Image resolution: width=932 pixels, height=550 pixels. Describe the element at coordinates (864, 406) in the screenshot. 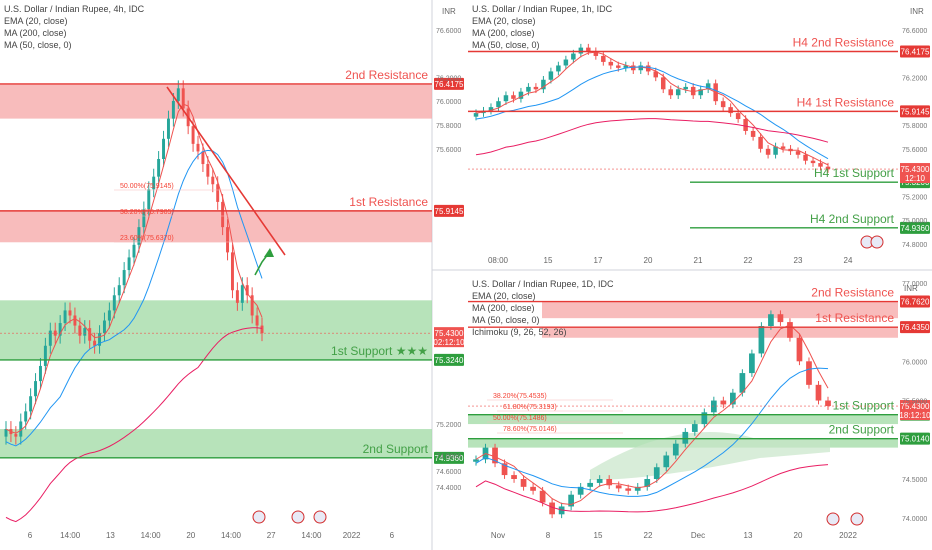

I see `level-label-2: 1st Support` at that location.